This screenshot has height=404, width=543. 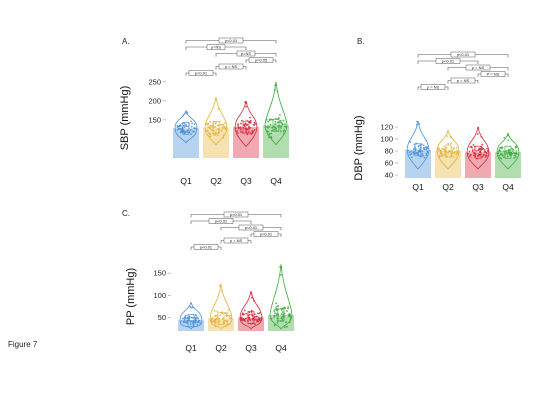 What do you see at coordinates (221, 307) in the screenshot?
I see `violin-Q2` at bounding box center [221, 307].